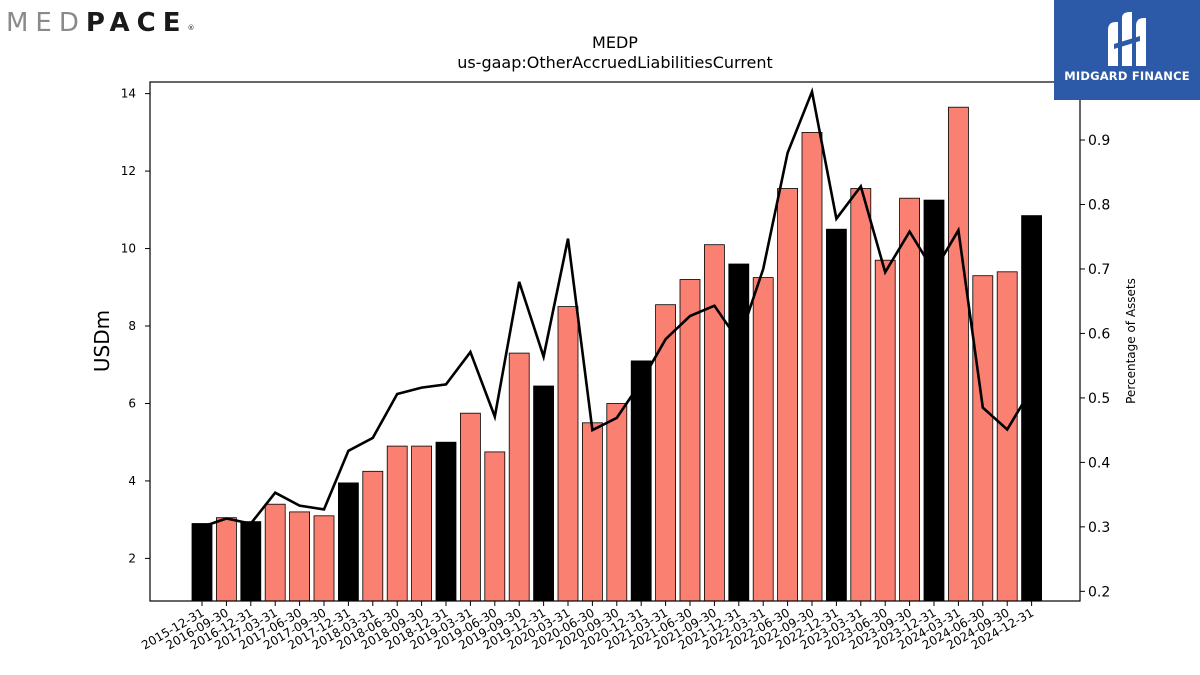 This screenshot has width=1200, height=675. I want to click on logo-registered-mark: ®, so click(191, 28).